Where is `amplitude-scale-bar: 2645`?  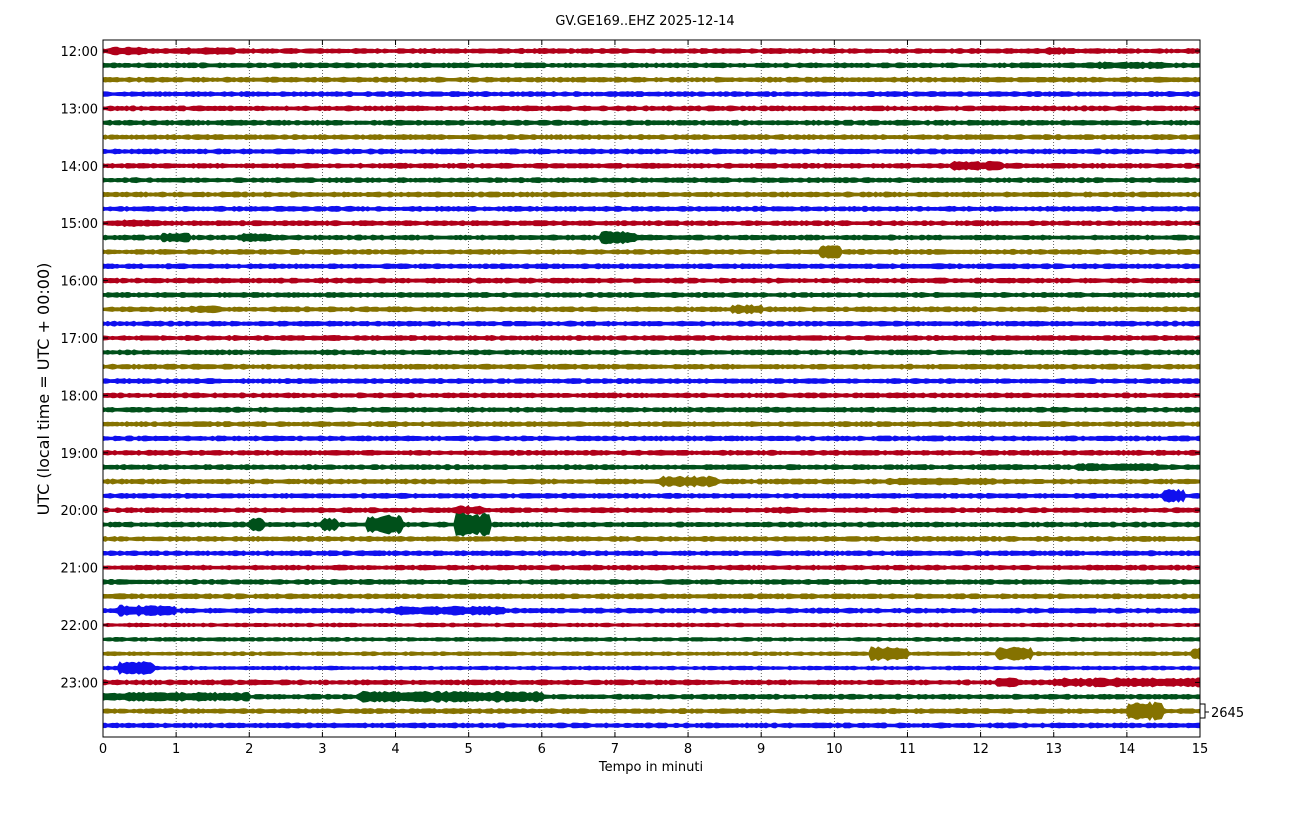 amplitude-scale-bar: 2645 is located at coordinates (1221, 712).